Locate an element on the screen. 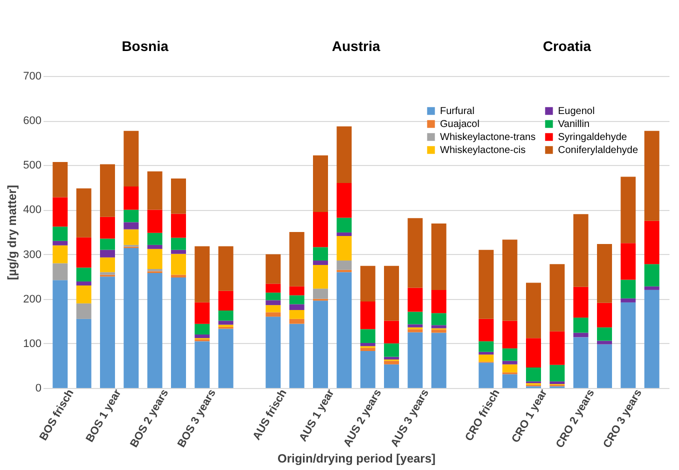 This screenshot has width=679, height=470. y-tick-label: 100 is located at coordinates (32, 344).